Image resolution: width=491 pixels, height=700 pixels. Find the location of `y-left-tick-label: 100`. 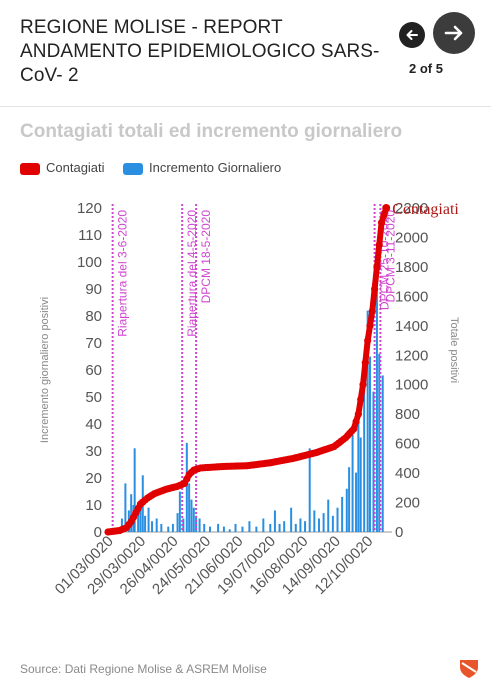

y-left-tick-label: 100 is located at coordinates (89, 262).